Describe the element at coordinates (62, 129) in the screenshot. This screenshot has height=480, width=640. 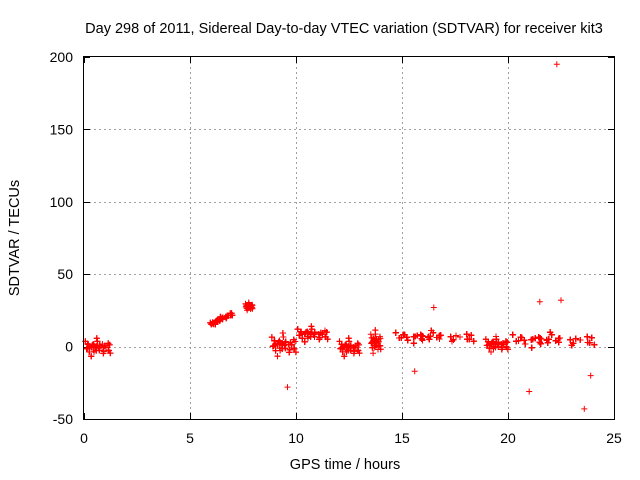
I see `y-tick-label: 150` at that location.